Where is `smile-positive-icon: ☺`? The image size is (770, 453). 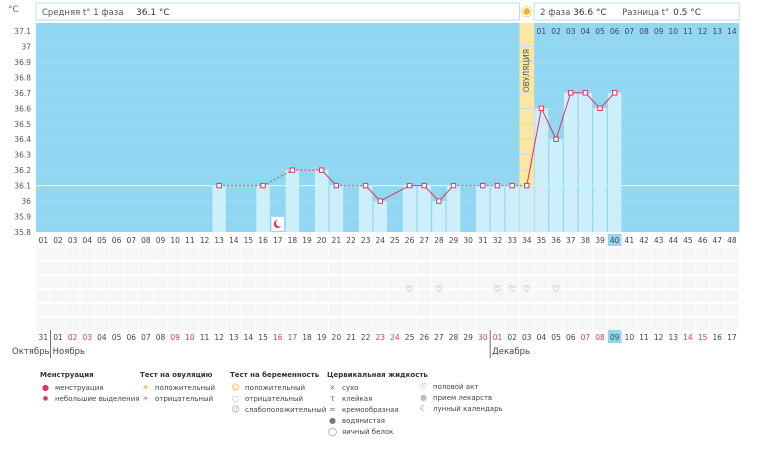 smile-positive-icon: ☺ is located at coordinates (235, 387).